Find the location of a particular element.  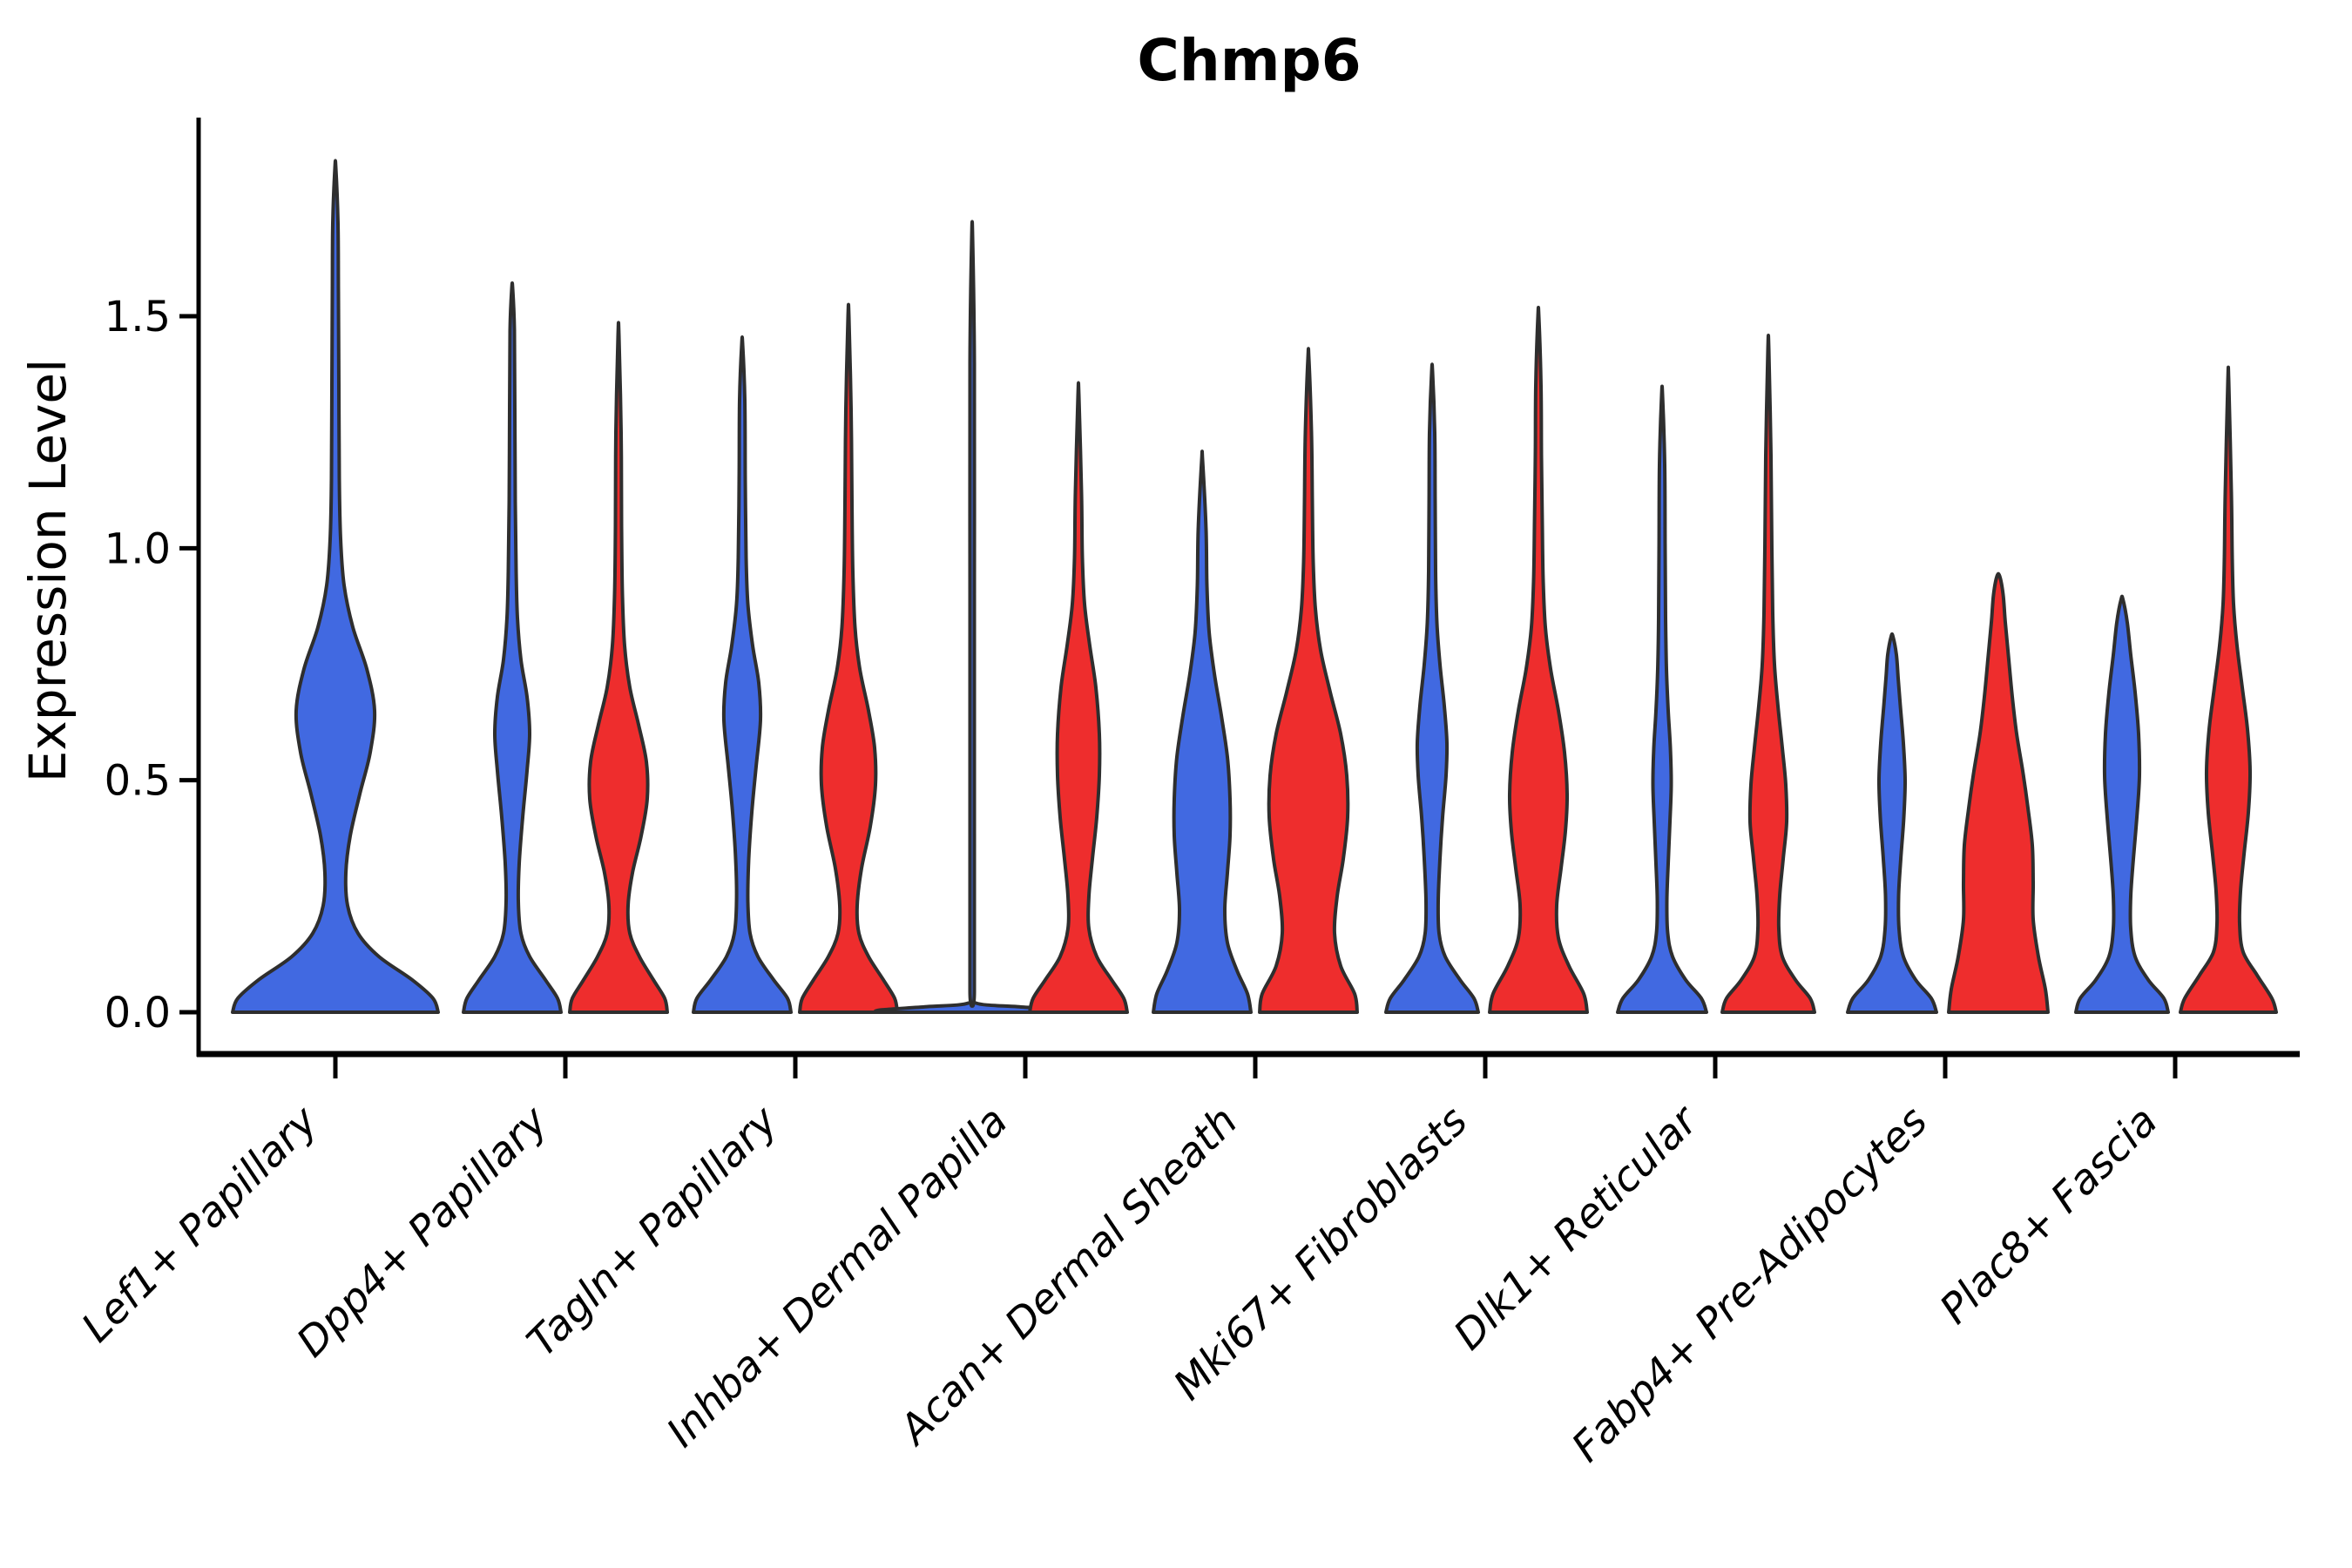

violin-inhba-dermal-papilla-blue is located at coordinates (972, 617).